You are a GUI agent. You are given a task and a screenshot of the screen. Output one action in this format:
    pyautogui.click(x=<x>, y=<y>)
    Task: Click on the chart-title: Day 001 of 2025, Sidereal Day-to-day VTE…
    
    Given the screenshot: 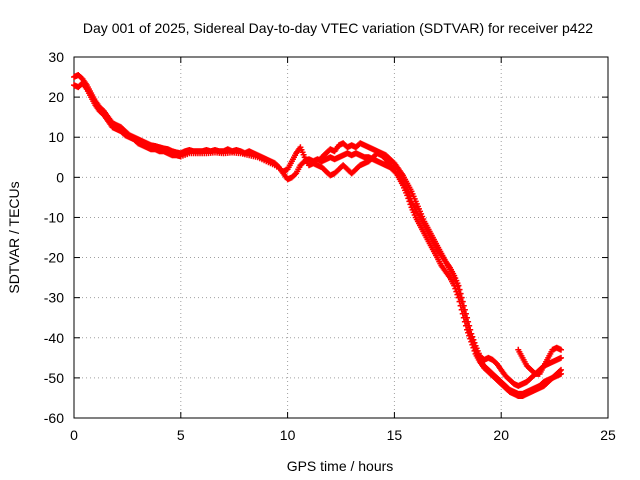 What is the action you would take?
    pyautogui.click(x=338, y=28)
    